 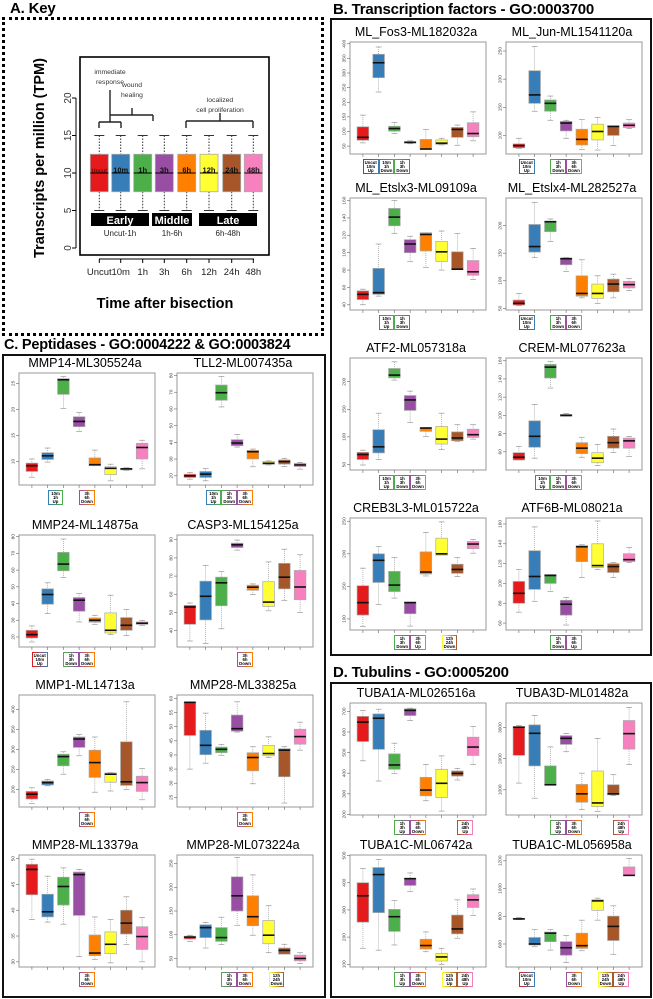 I want to click on plot-area: 100 150 200 250, so click(x=570, y=99).